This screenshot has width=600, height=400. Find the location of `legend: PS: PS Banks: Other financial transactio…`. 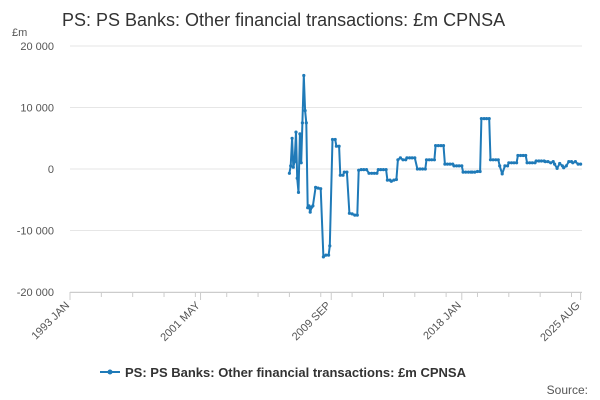

legend: PS: PS Banks: Other financial transactio… is located at coordinates (283, 372).